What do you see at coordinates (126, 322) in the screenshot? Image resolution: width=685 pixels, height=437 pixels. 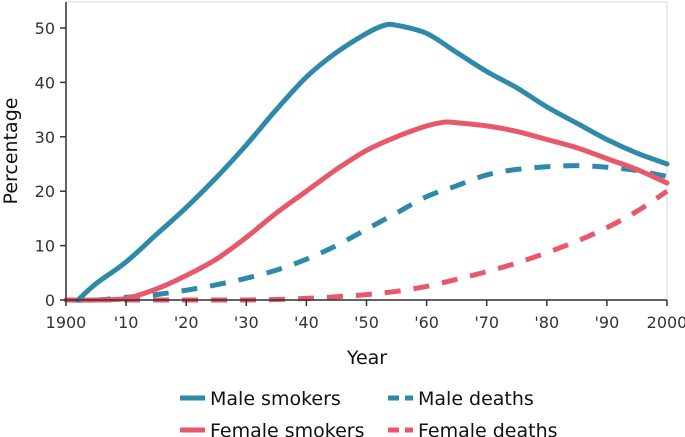 I see `x-tick-label: '10` at bounding box center [126, 322].